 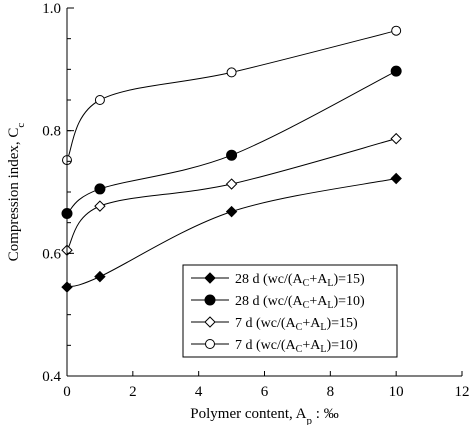 I want to click on y-tick-label: 0.4, so click(x=51, y=377).